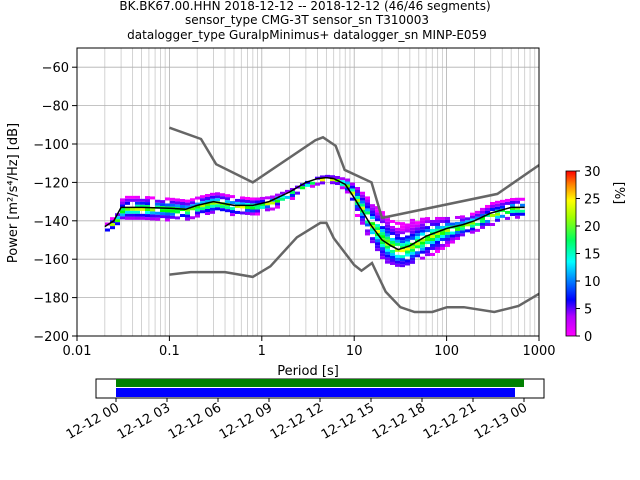  What do you see at coordinates (450, 421) in the screenshot?
I see `timeline-tick-label: 12-12 21` at bounding box center [450, 421].